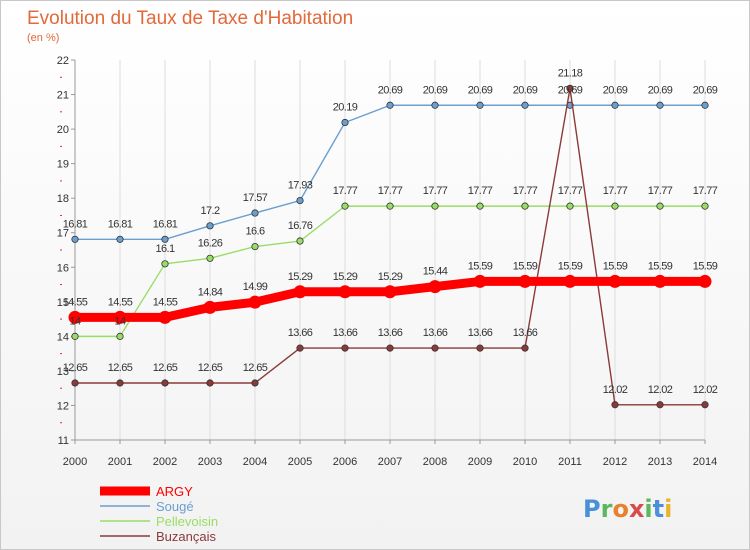  I want to click on data-label: 16.26, so click(210, 243).